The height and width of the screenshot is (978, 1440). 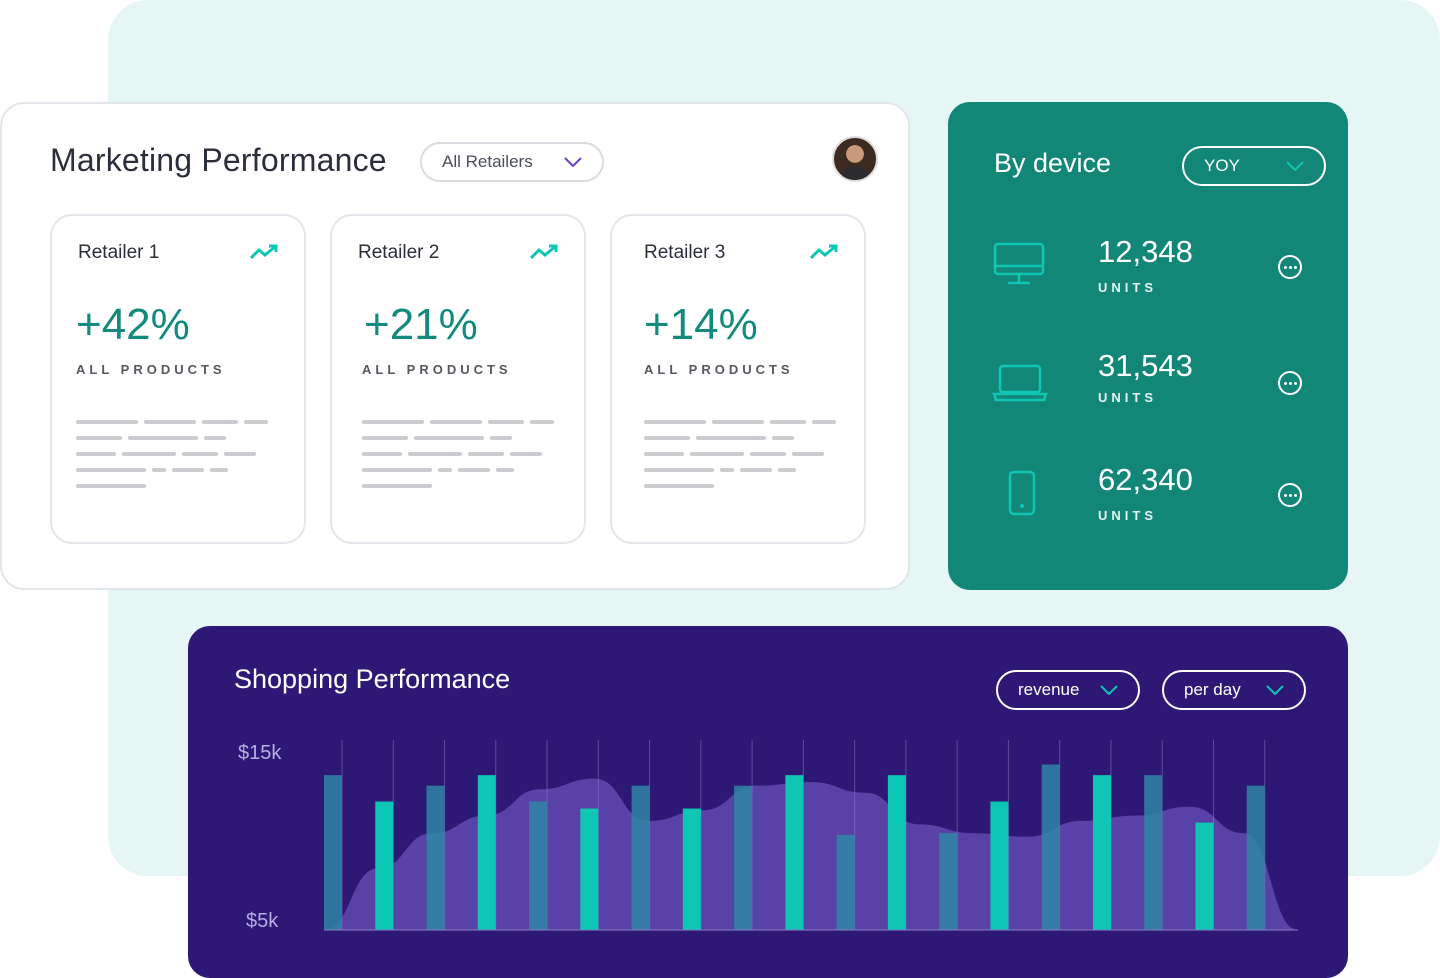 I want to click on device-row-laptop: 31,543 UNITS, so click(x=1148, y=384).